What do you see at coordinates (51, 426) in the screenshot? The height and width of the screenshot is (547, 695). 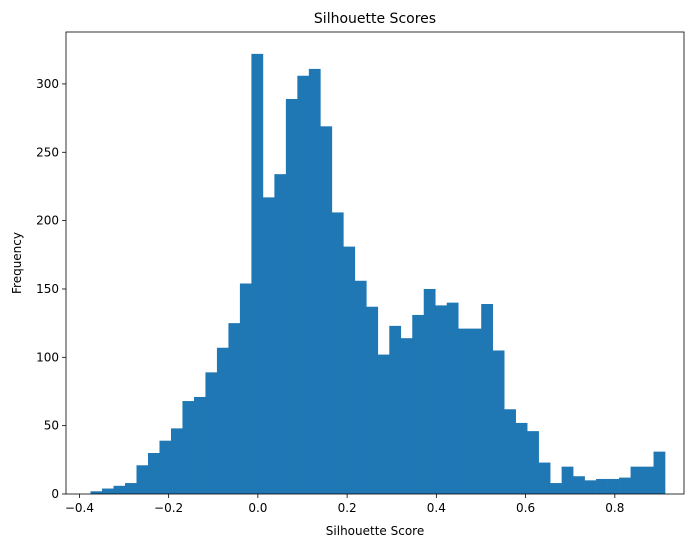 I see `y-tick-label: 50` at bounding box center [51, 426].